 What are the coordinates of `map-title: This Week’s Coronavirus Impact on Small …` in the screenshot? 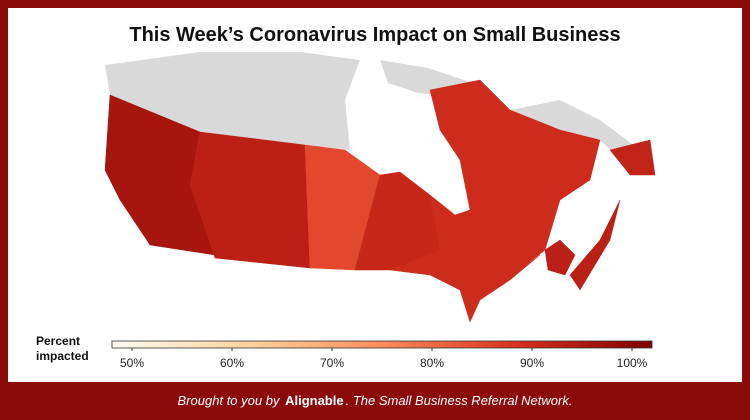 It's located at (375, 35).